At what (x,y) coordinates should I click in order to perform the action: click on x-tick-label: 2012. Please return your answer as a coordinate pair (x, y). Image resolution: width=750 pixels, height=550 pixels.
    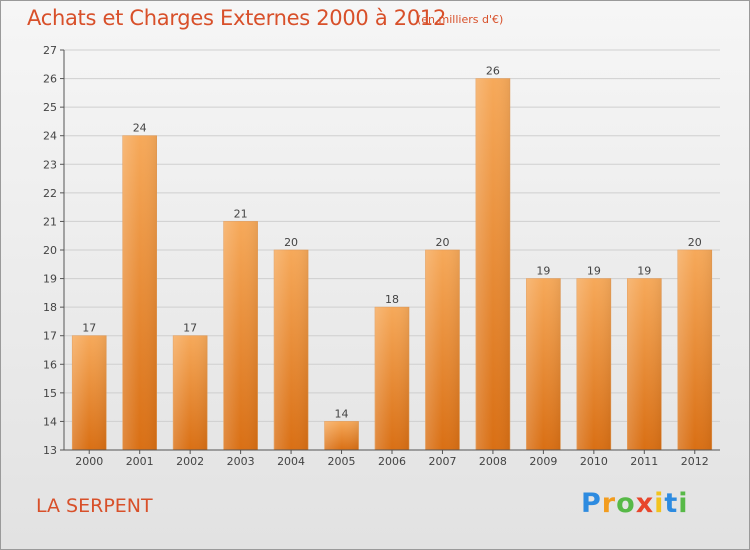
    Looking at the image, I should click on (695, 461).